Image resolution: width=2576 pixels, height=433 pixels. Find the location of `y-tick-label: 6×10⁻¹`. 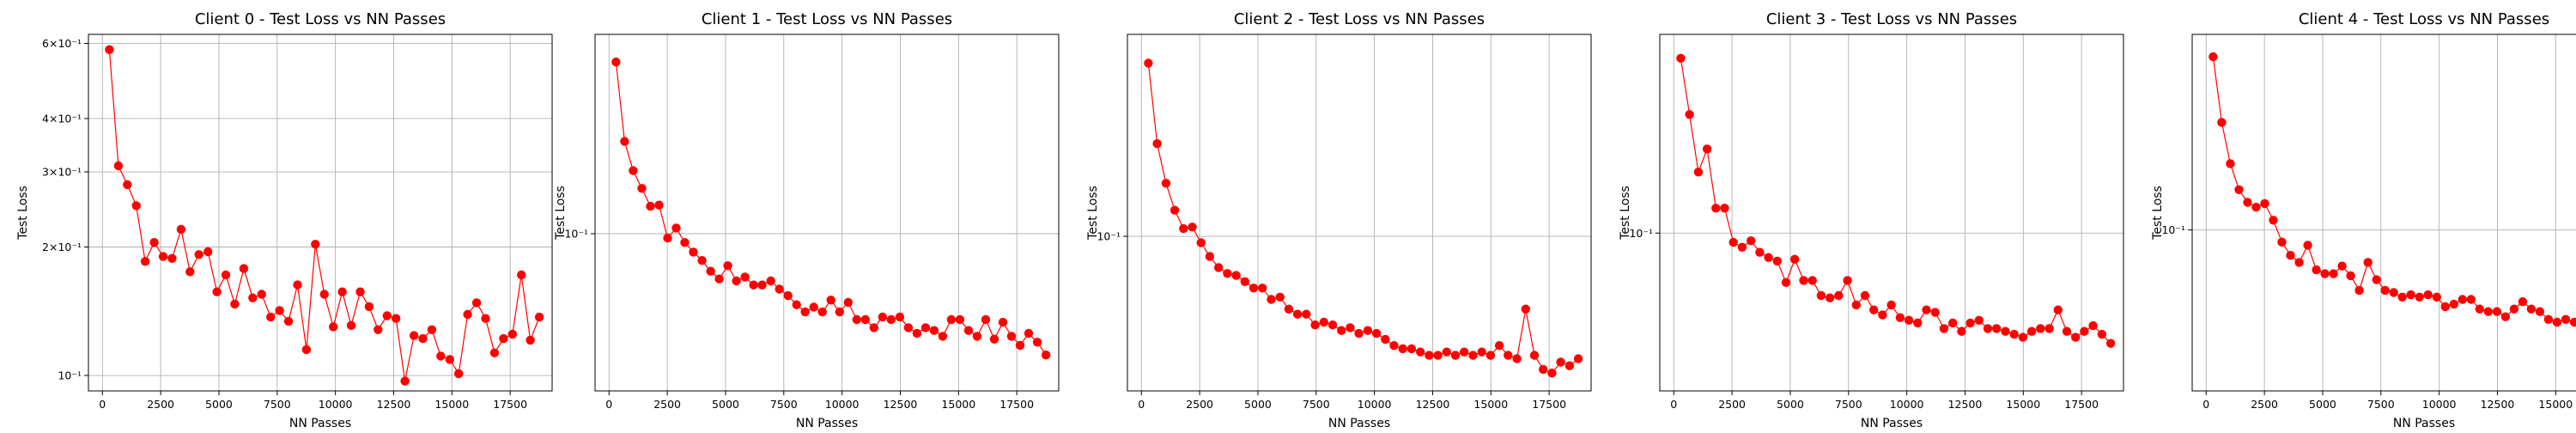

y-tick-label: 6×10⁻¹ is located at coordinates (62, 43).